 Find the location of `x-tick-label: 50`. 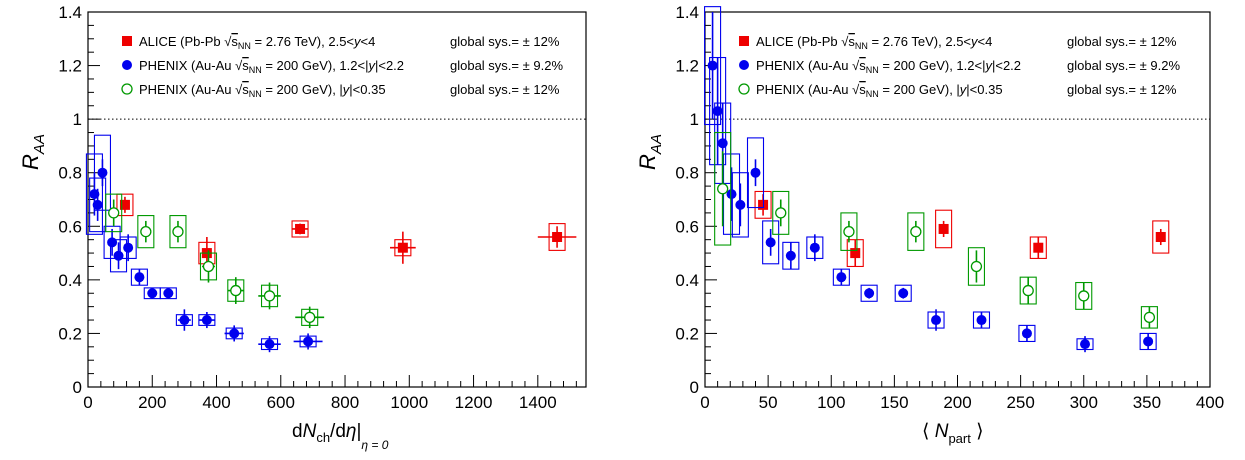

x-tick-label: 50 is located at coordinates (768, 402).